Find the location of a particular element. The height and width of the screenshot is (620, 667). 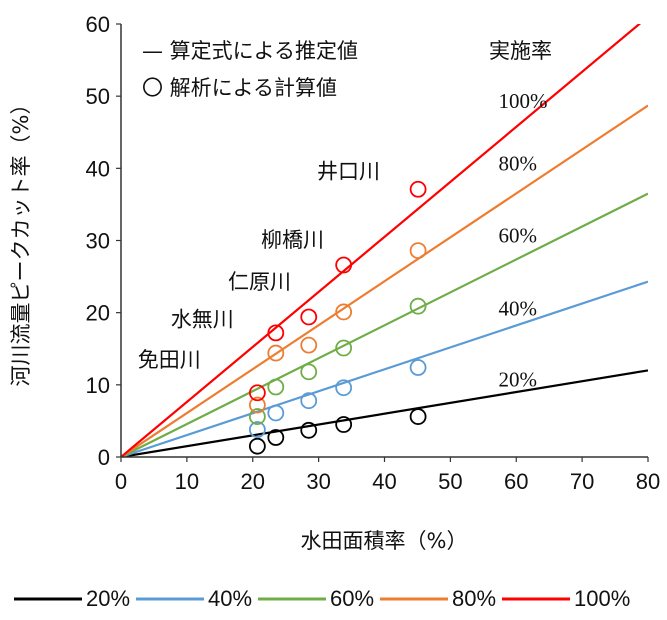

rate-label-80pct: 80% is located at coordinates (517, 164).